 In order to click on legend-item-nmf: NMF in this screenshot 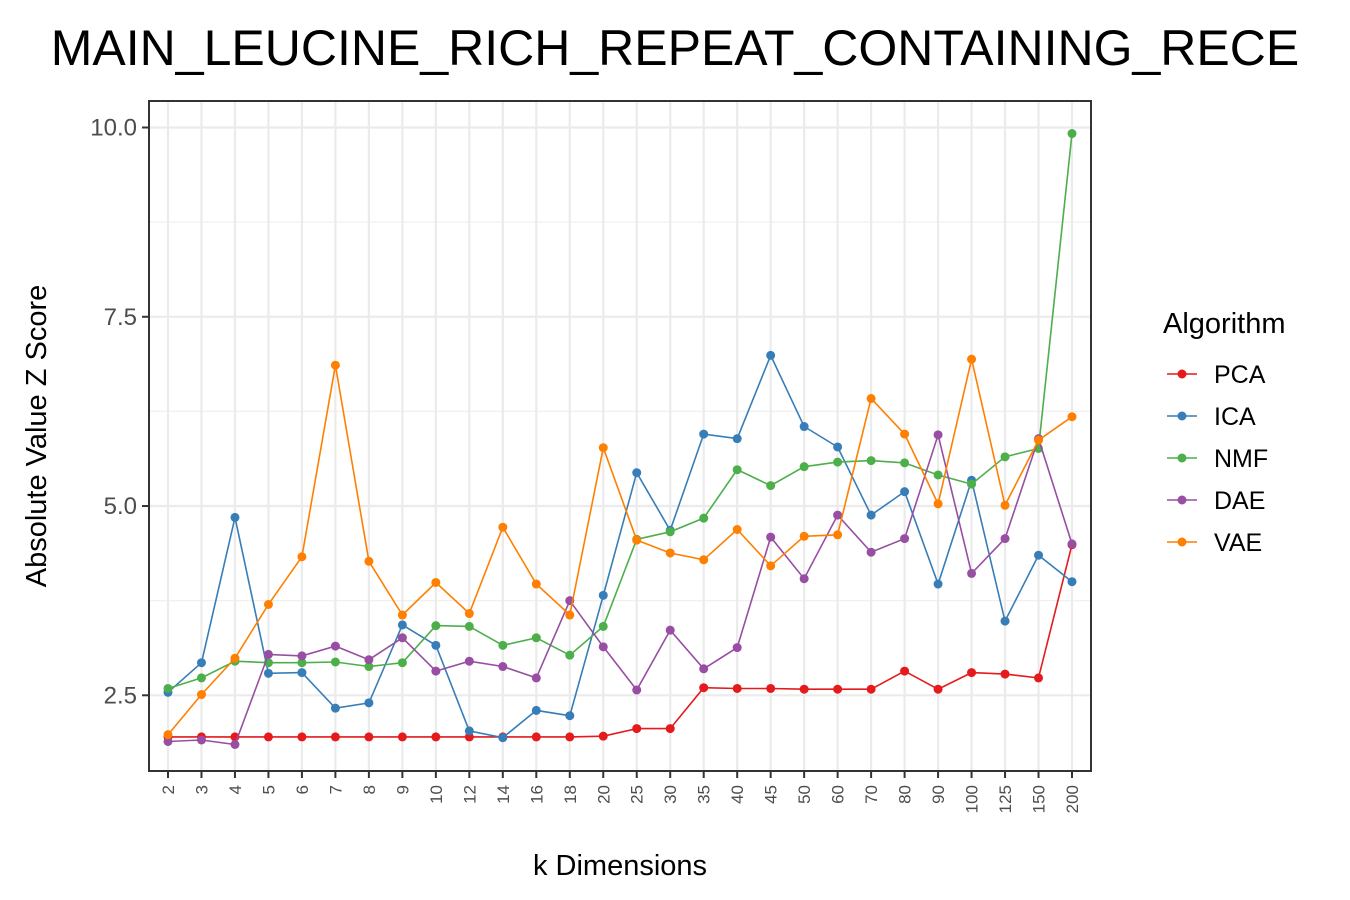, I will do `click(1217, 459)`.